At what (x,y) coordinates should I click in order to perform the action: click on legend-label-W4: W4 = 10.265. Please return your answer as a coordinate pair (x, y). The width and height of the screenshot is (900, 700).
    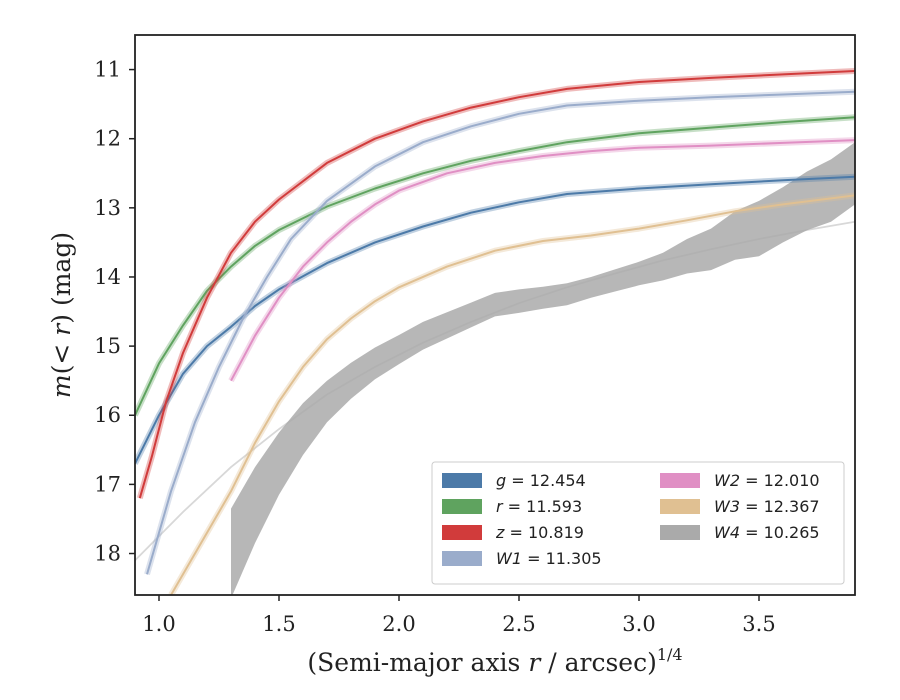
    Looking at the image, I should click on (767, 532).